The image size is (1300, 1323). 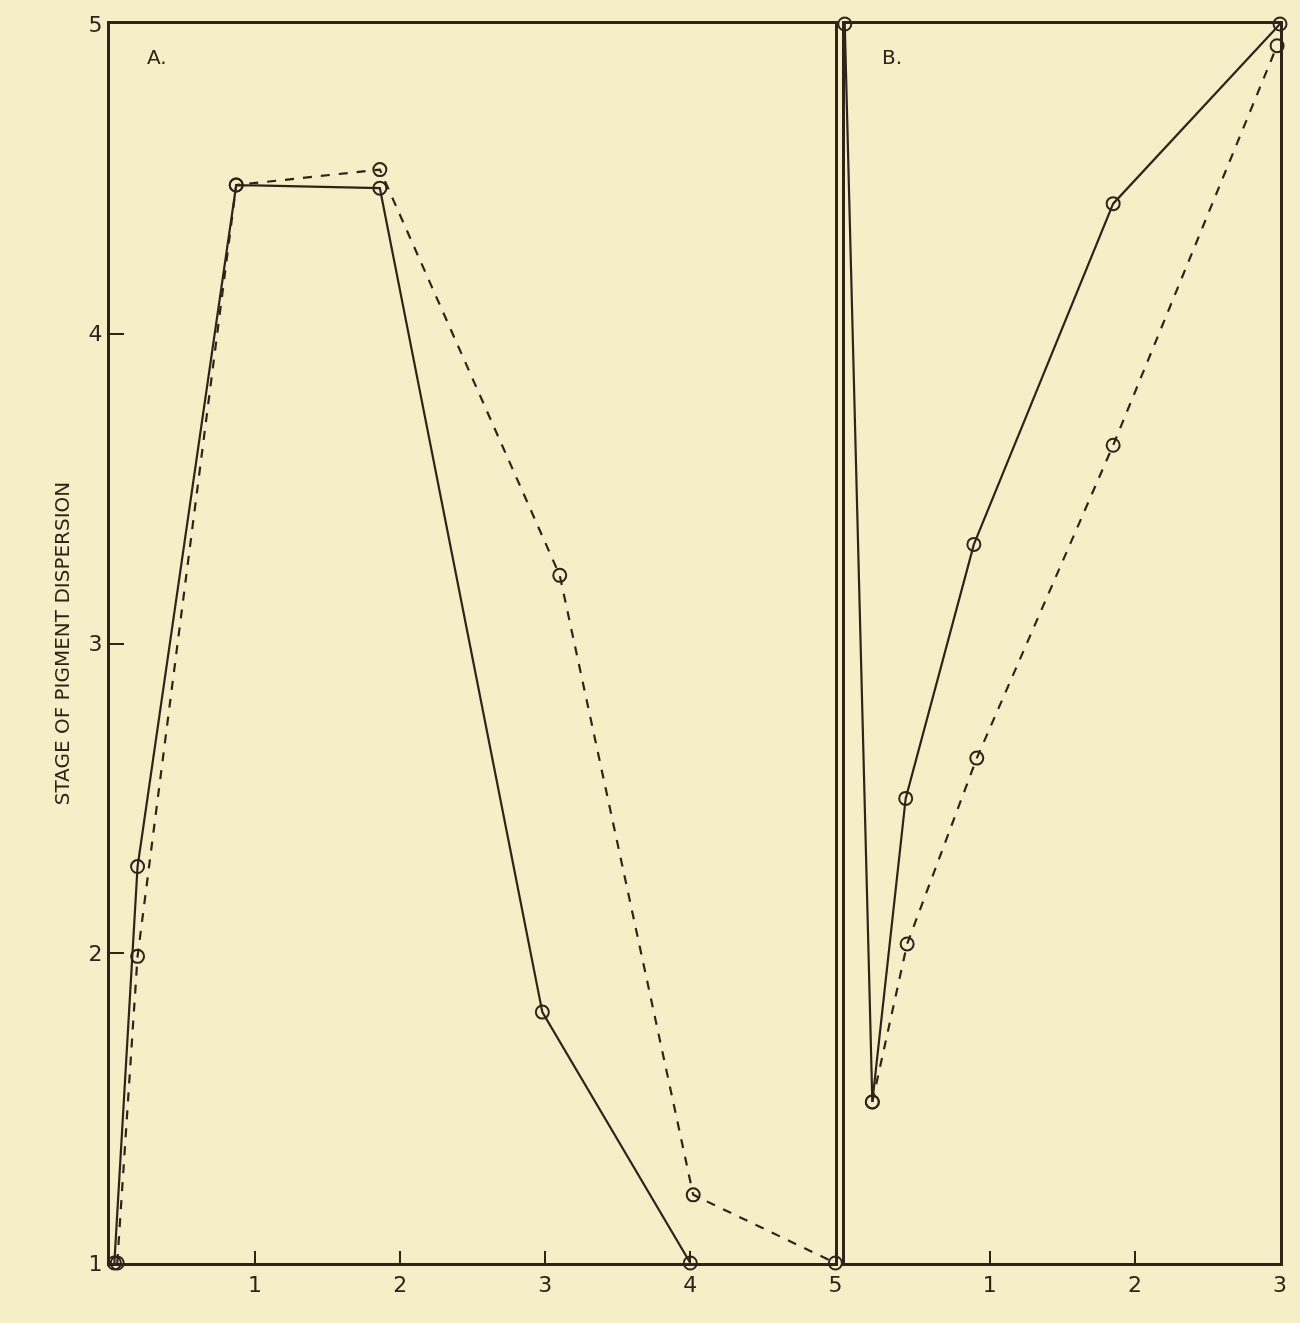 I want to click on y-axis-title: STAGE OF PIGMENT DISPERSION, so click(x=62, y=643).